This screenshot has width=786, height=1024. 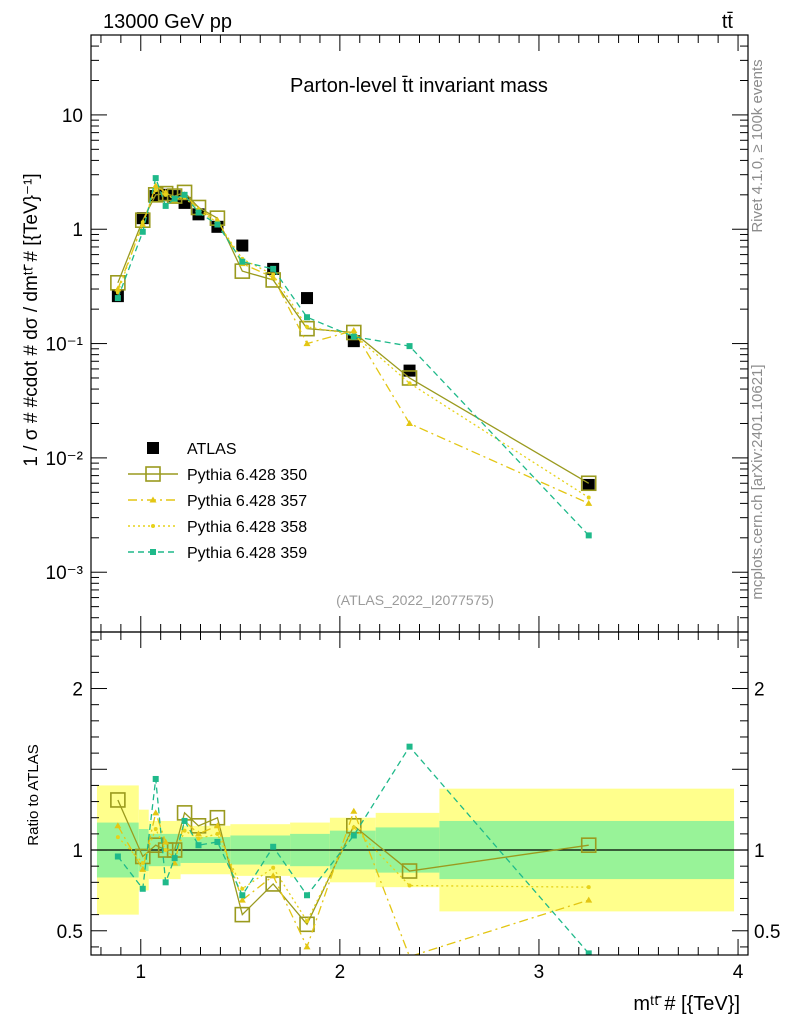 I want to click on ratio-y-axis-label: Ratio to ATLAS, so click(x=33, y=794).